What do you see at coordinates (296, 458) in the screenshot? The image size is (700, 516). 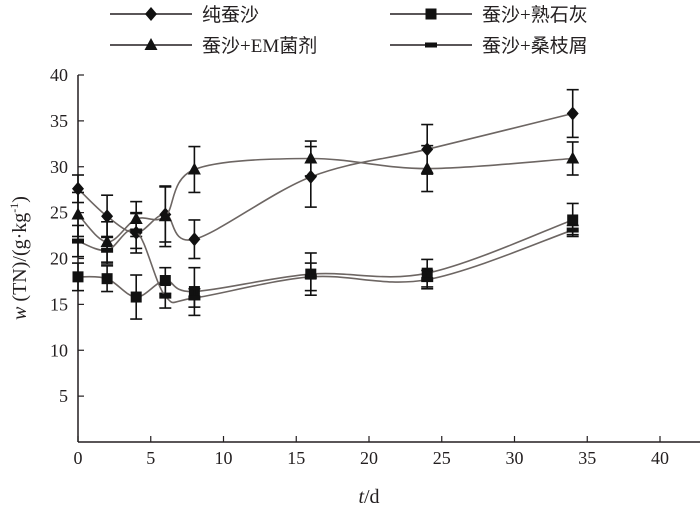 I see `x-tick-label: 15` at bounding box center [296, 458].